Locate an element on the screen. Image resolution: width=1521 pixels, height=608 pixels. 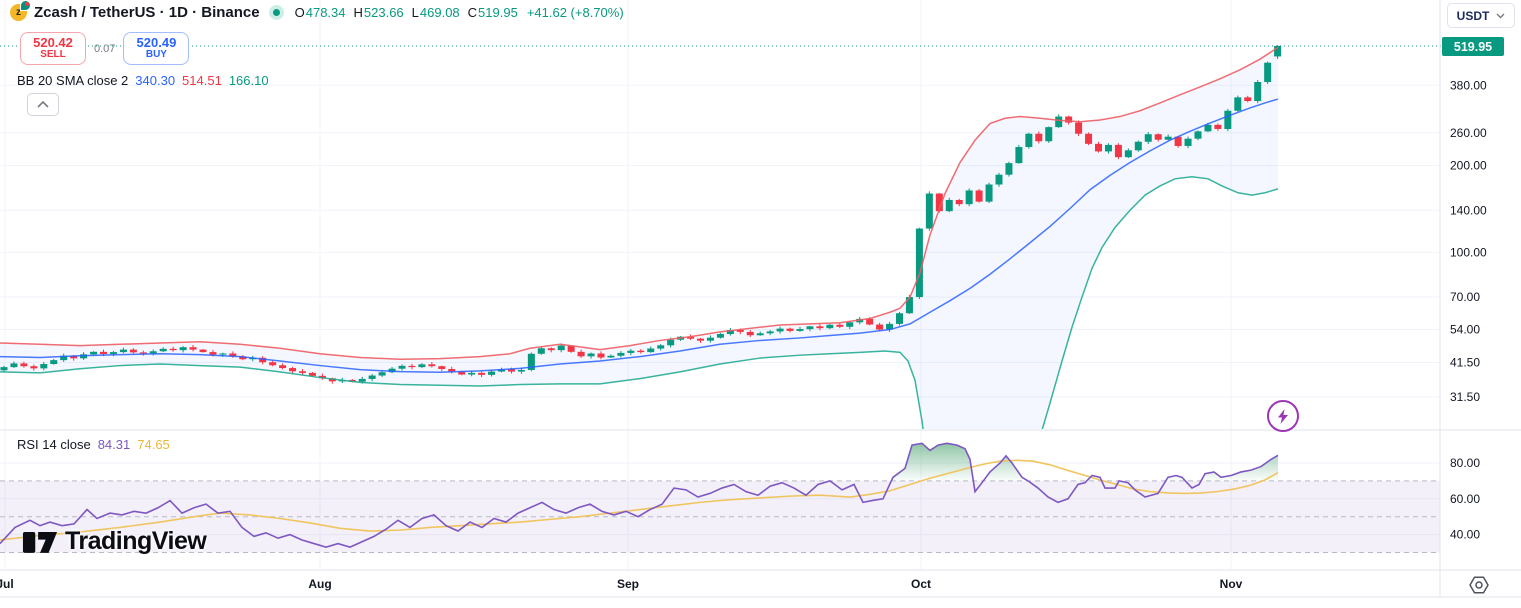
market-status-icon is located at coordinates (276, 12).